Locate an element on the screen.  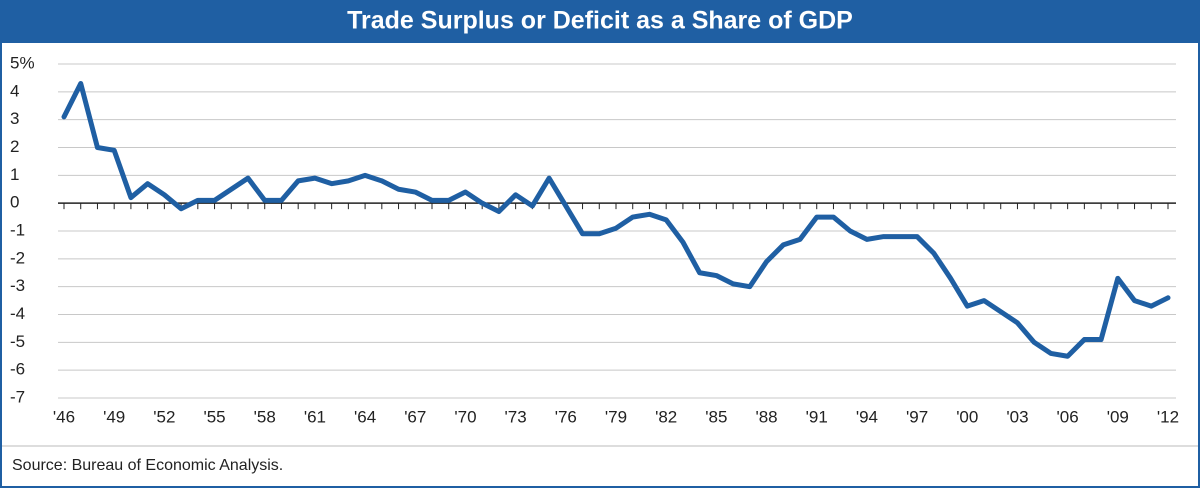
x-tick-label: '76 is located at coordinates (566, 416).